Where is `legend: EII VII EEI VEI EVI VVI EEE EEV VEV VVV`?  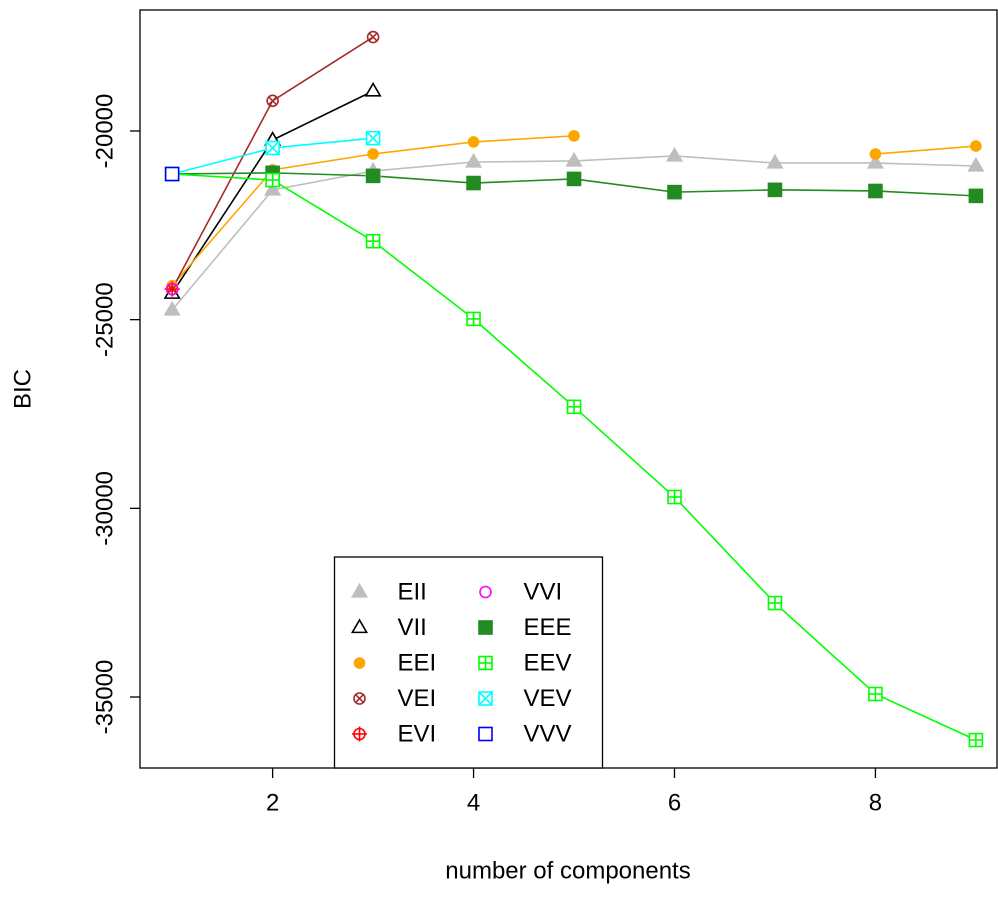
legend: EII VII EEI VEI EVI VVI EEE EEV VEV VVV is located at coordinates (468, 662).